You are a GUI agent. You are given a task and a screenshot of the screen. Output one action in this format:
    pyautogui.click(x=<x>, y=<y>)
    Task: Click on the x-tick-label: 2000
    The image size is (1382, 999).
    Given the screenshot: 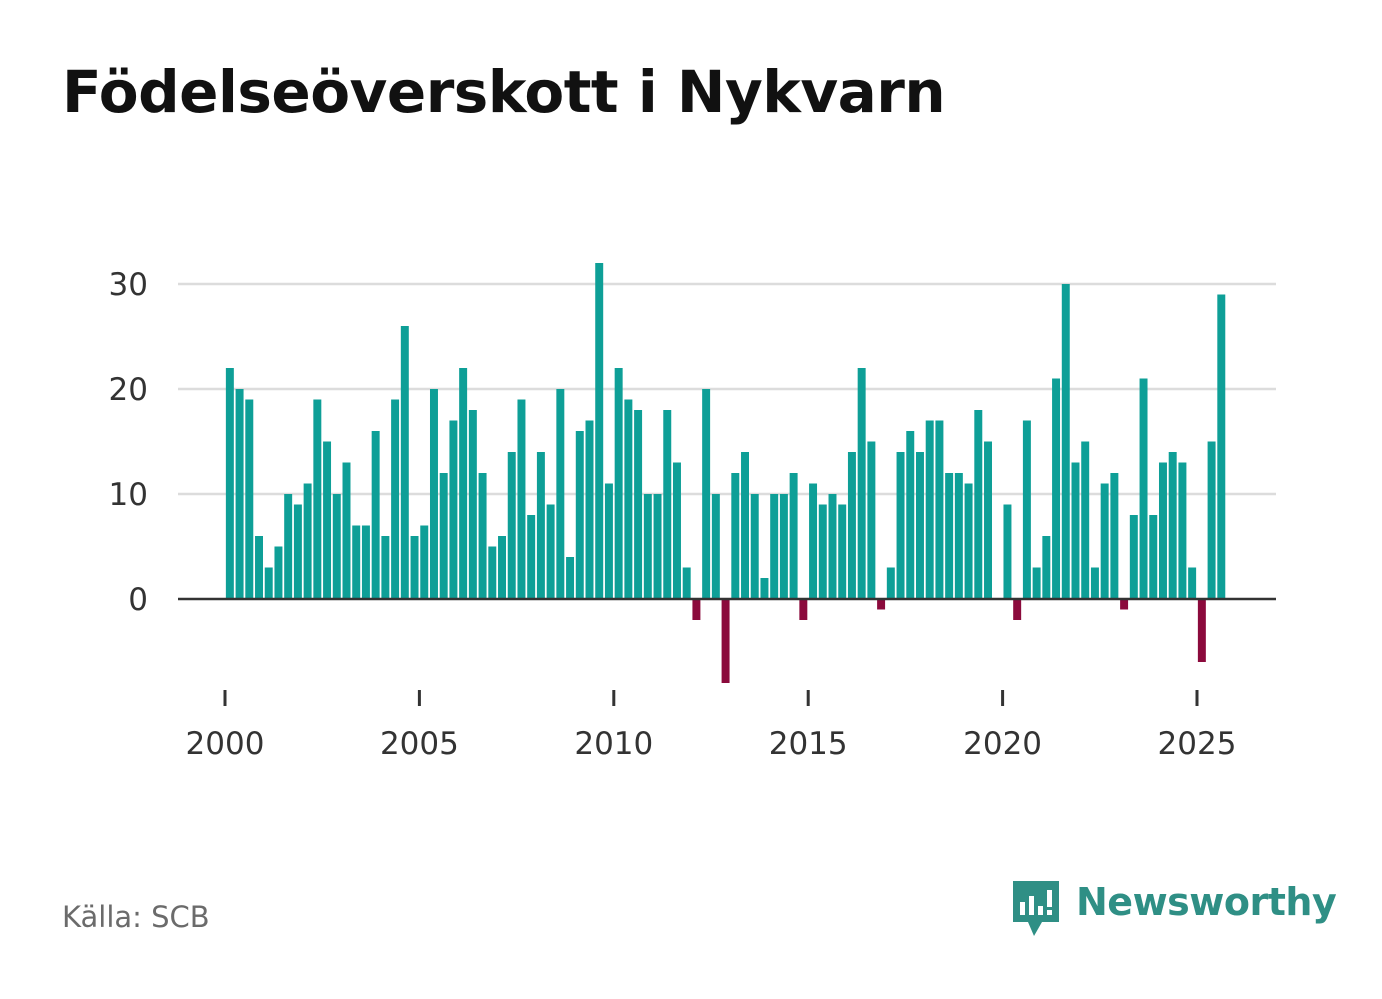 What is the action you would take?
    pyautogui.click(x=225, y=744)
    